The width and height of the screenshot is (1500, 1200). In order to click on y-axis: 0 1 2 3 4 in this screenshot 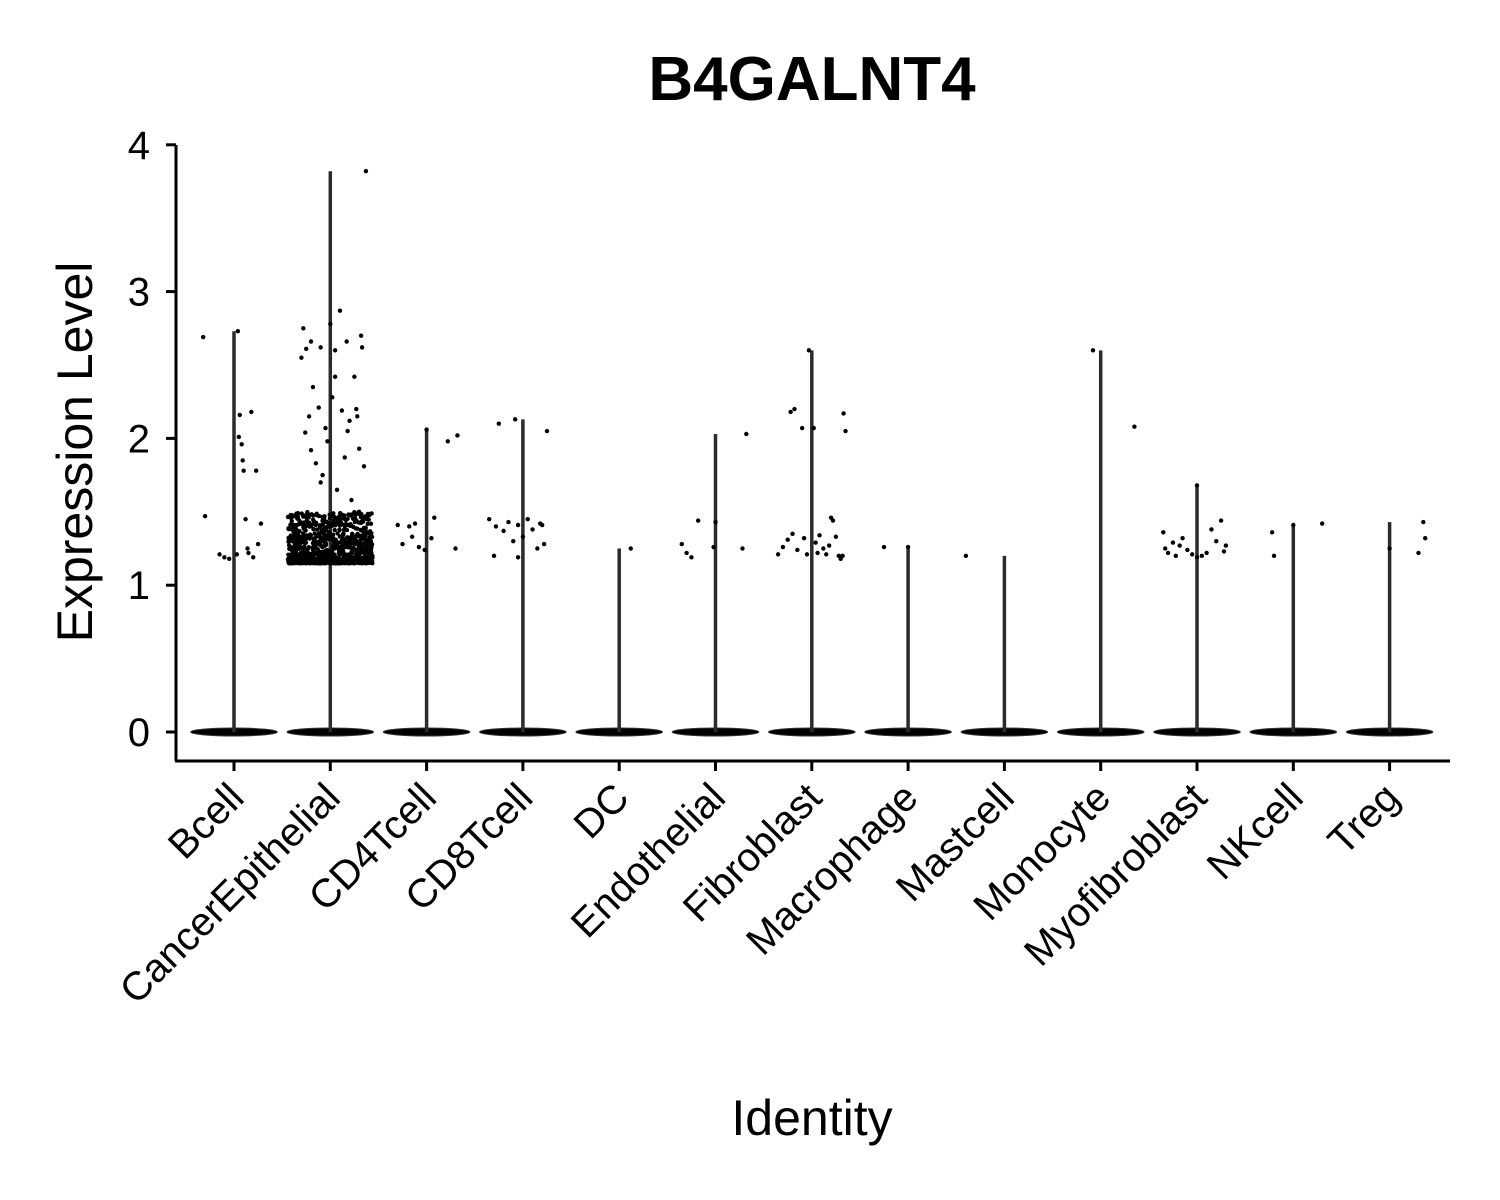, I will do `click(152, 439)`.